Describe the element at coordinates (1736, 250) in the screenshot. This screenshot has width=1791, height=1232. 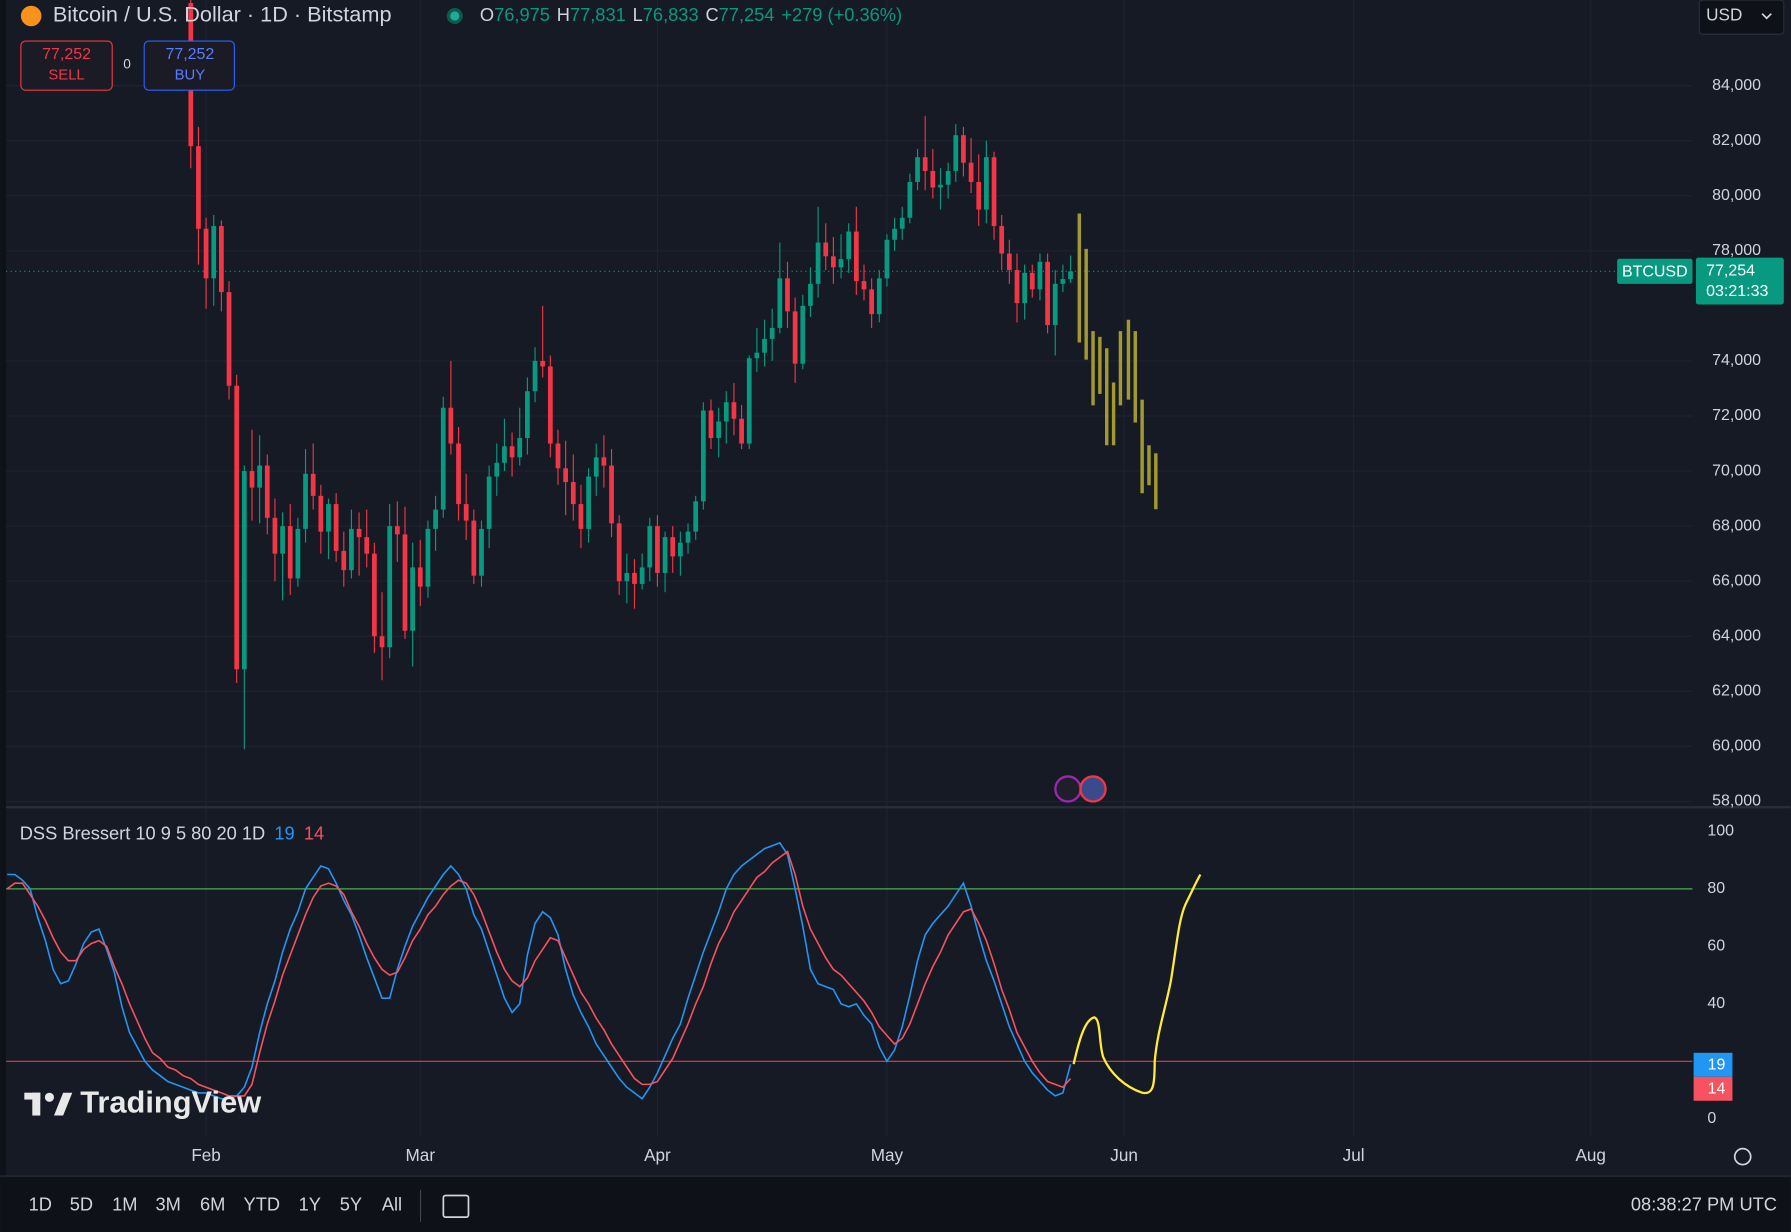
I see `y-tick-label: 78,000` at that location.